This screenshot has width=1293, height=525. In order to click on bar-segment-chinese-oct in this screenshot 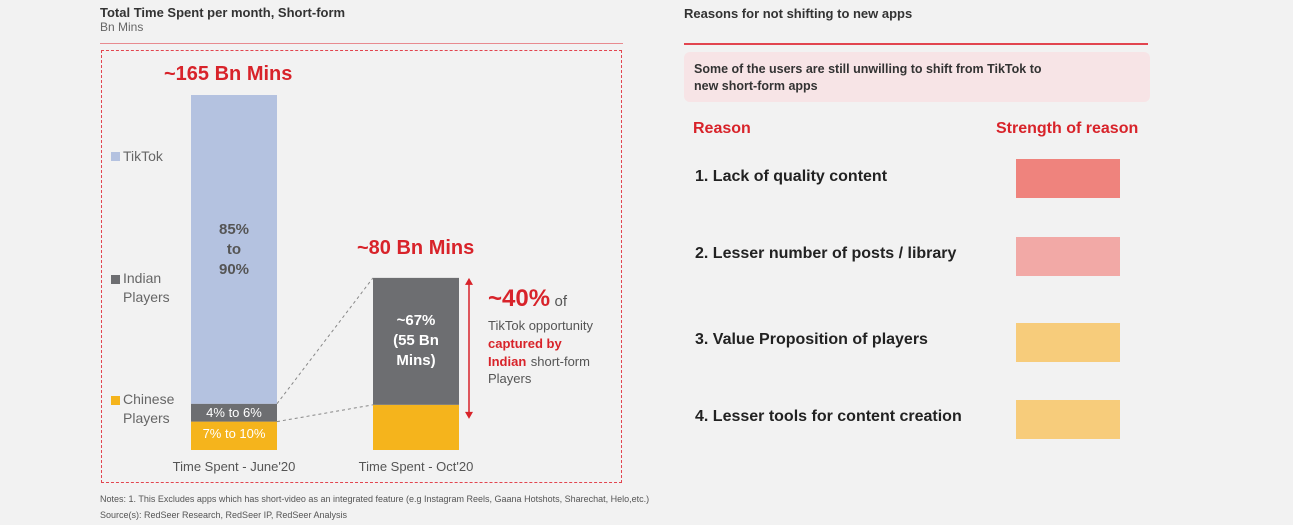, I will do `click(416, 427)`.